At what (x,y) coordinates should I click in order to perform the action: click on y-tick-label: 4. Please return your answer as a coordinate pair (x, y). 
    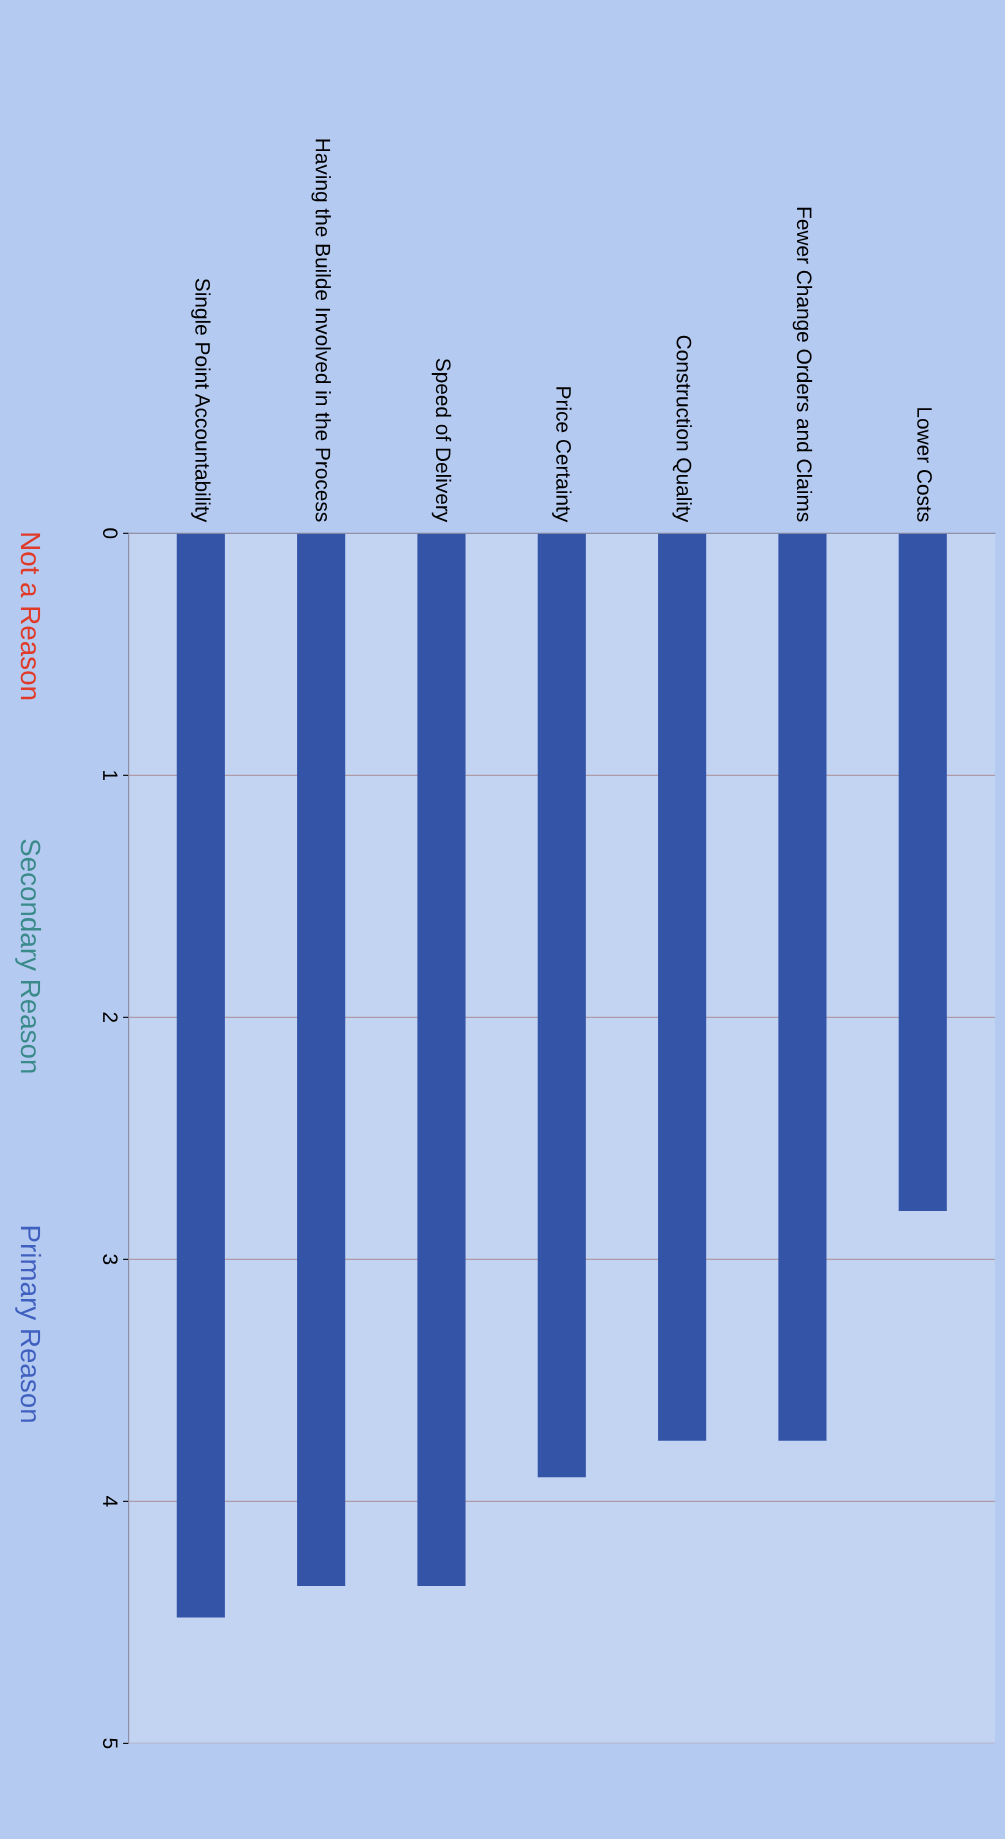
    Looking at the image, I should click on (110, 1501).